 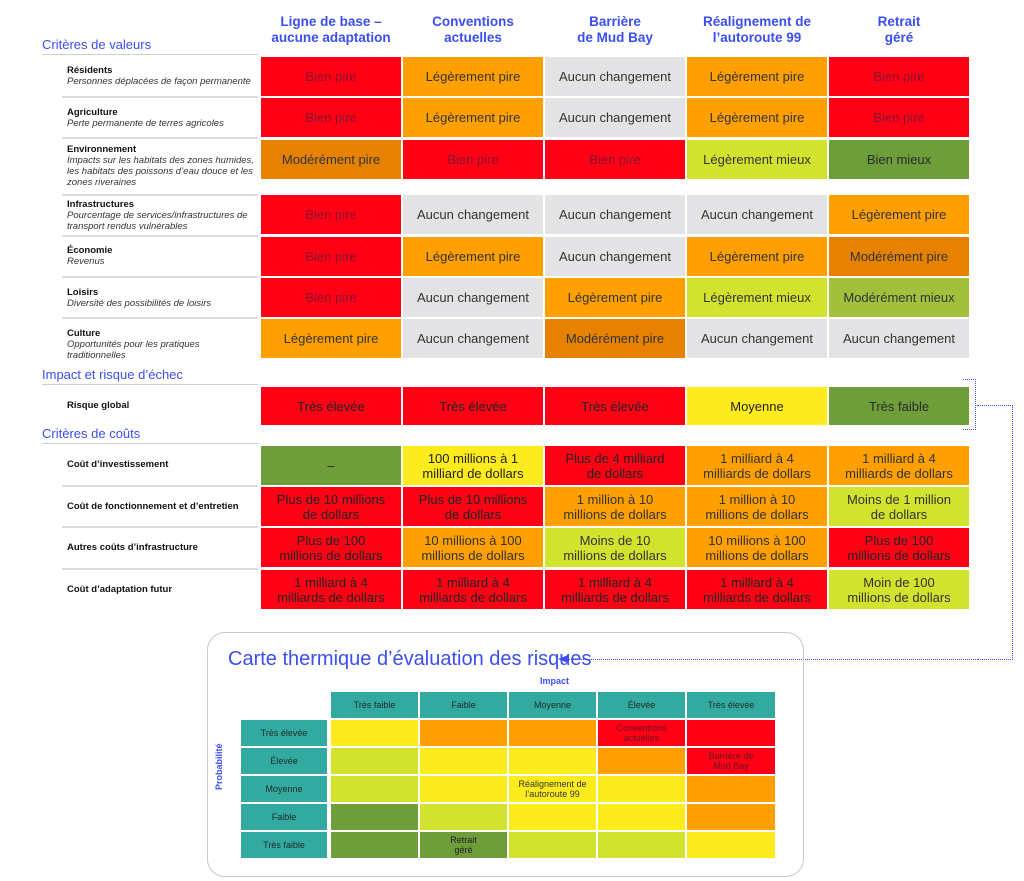 I want to click on impact-axis-label: Impact, so click(x=555, y=681).